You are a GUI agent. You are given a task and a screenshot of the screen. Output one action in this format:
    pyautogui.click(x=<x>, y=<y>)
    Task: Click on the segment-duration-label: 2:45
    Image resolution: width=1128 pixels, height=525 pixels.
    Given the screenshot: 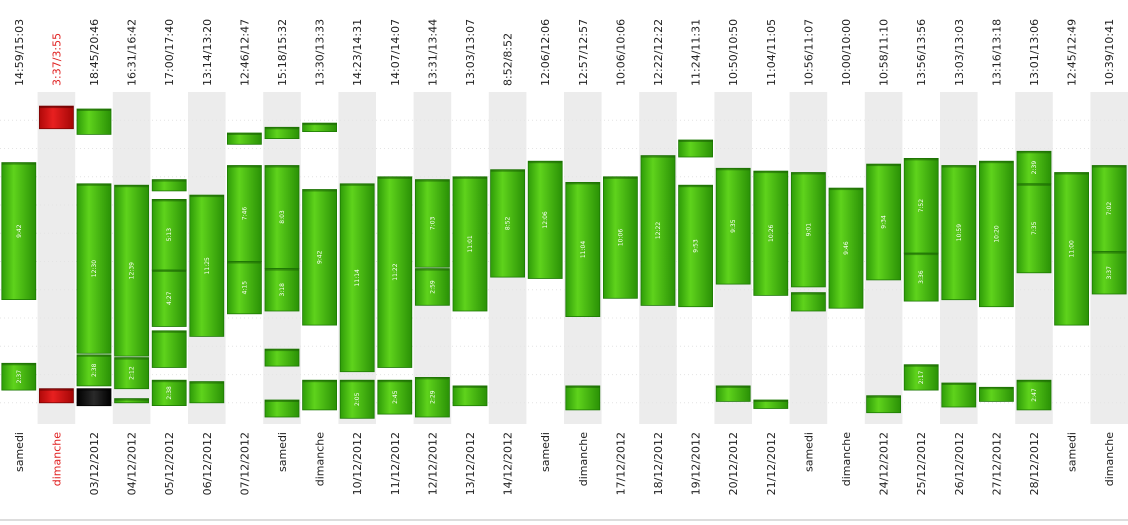 What is the action you would take?
    pyautogui.click(x=395, y=397)
    